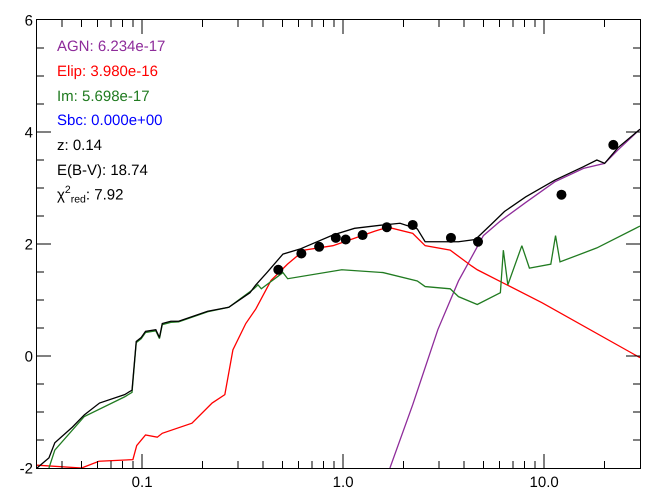 Image resolution: width=654 pixels, height=503 pixels. Describe the element at coordinates (142, 482) in the screenshot. I see `x-tick-label: 0.1` at that location.